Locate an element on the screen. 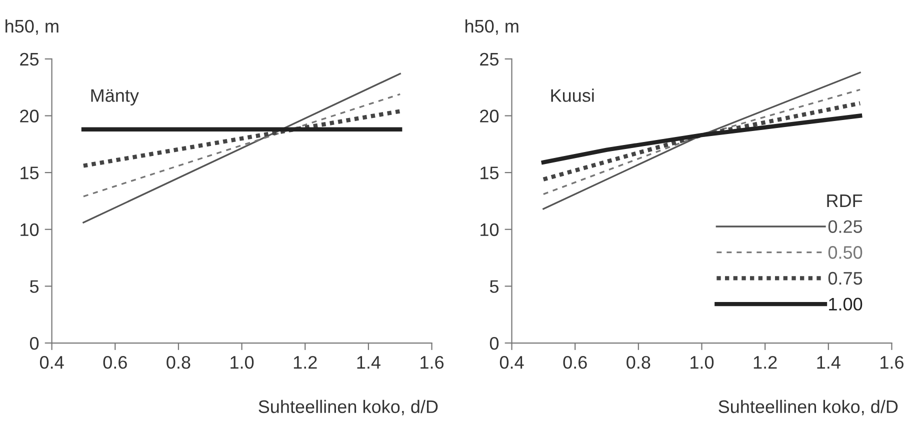  text: 1.00 is located at coordinates (845, 304).